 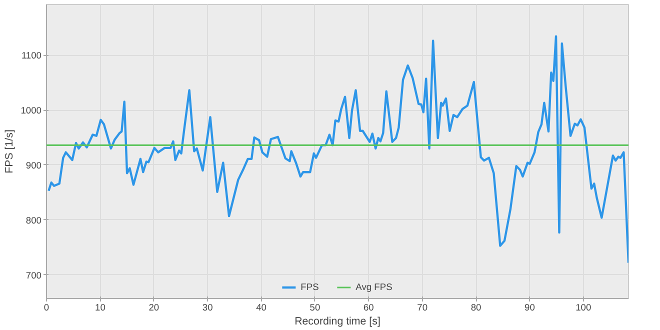 I want to click on x-tick-label: 50, so click(x=315, y=307).